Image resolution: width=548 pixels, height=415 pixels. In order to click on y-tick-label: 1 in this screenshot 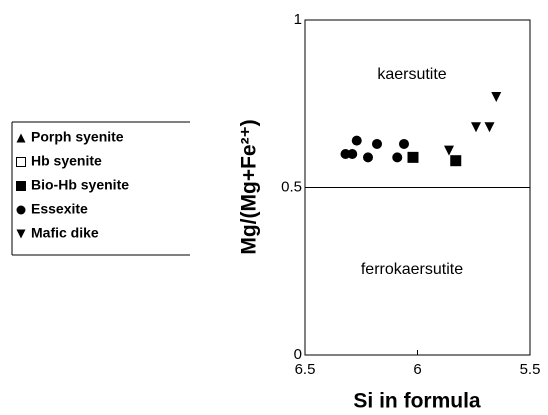, I will do `click(298, 19)`.